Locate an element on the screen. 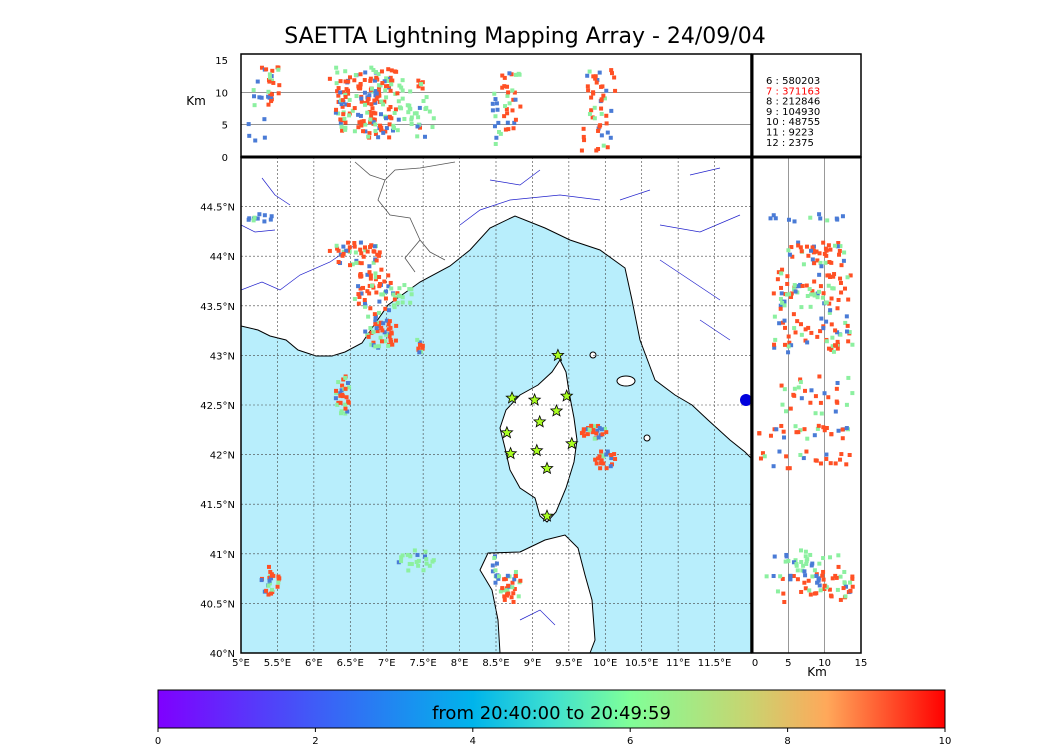 The width and height of the screenshot is (1050, 750). count-row: 6 : 580203 is located at coordinates (793, 81).